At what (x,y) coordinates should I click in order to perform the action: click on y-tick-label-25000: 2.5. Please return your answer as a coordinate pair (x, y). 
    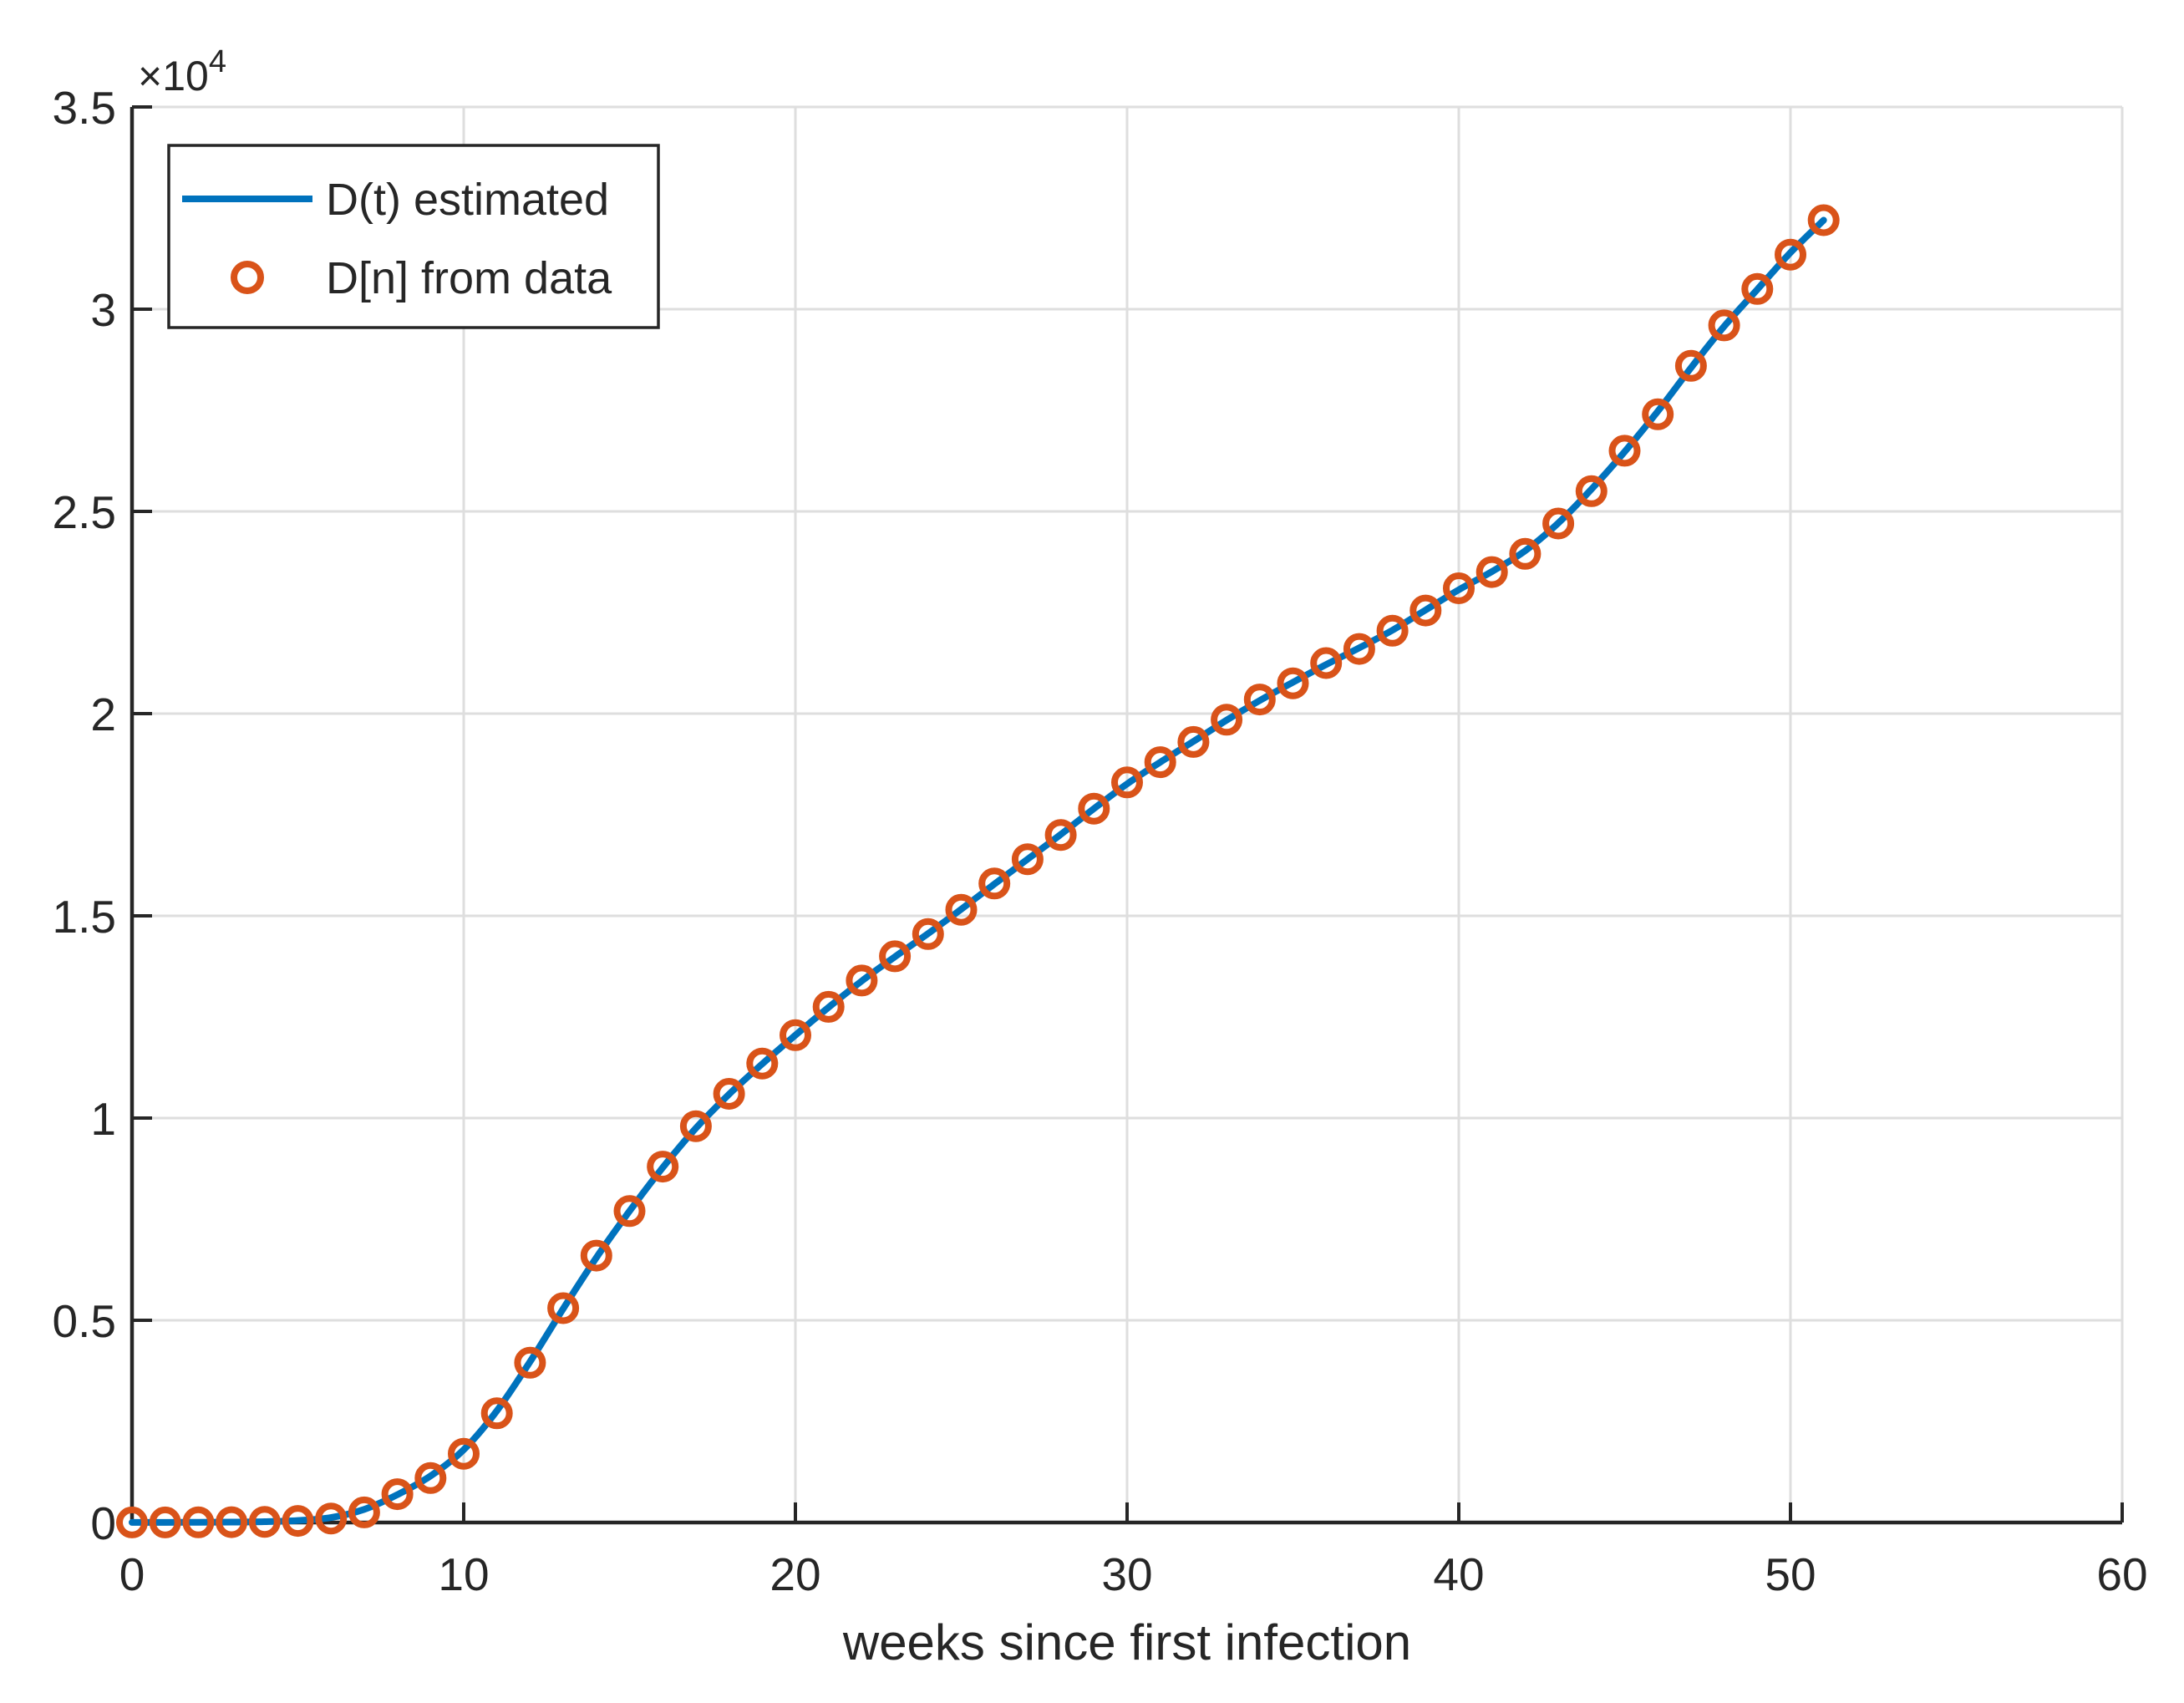
    Looking at the image, I should click on (84, 512).